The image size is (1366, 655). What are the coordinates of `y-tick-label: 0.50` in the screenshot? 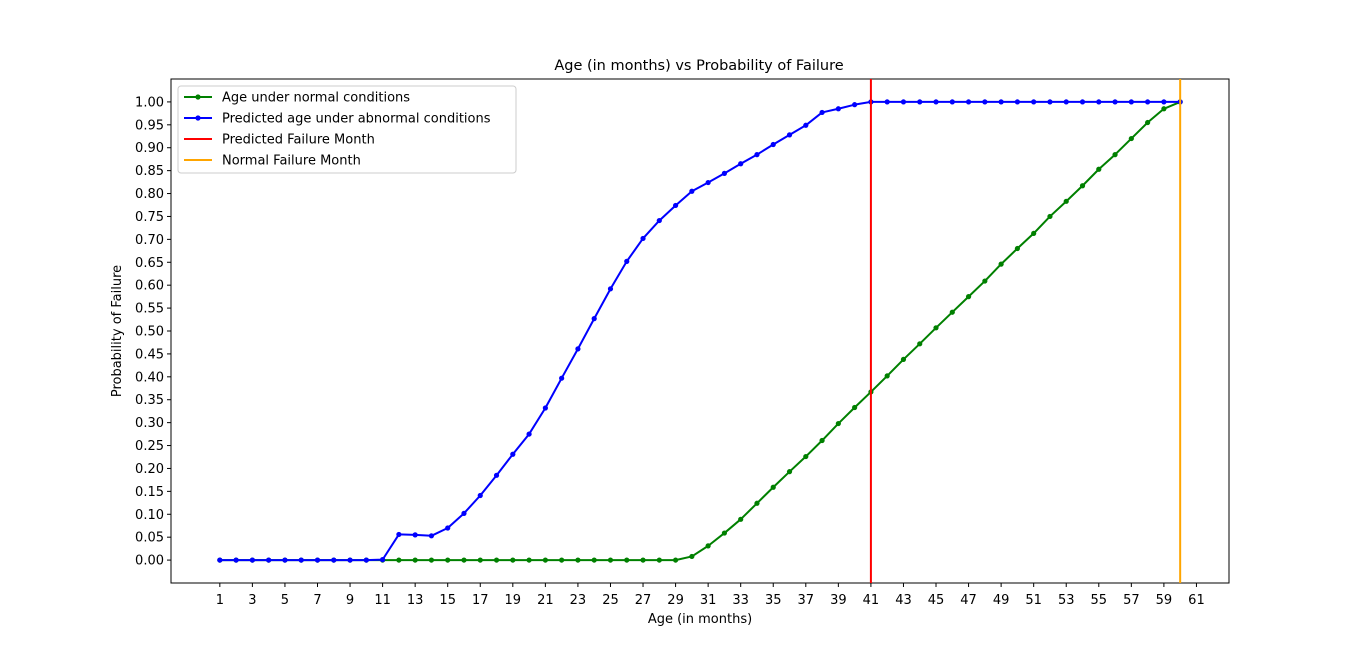 It's located at (149, 332).